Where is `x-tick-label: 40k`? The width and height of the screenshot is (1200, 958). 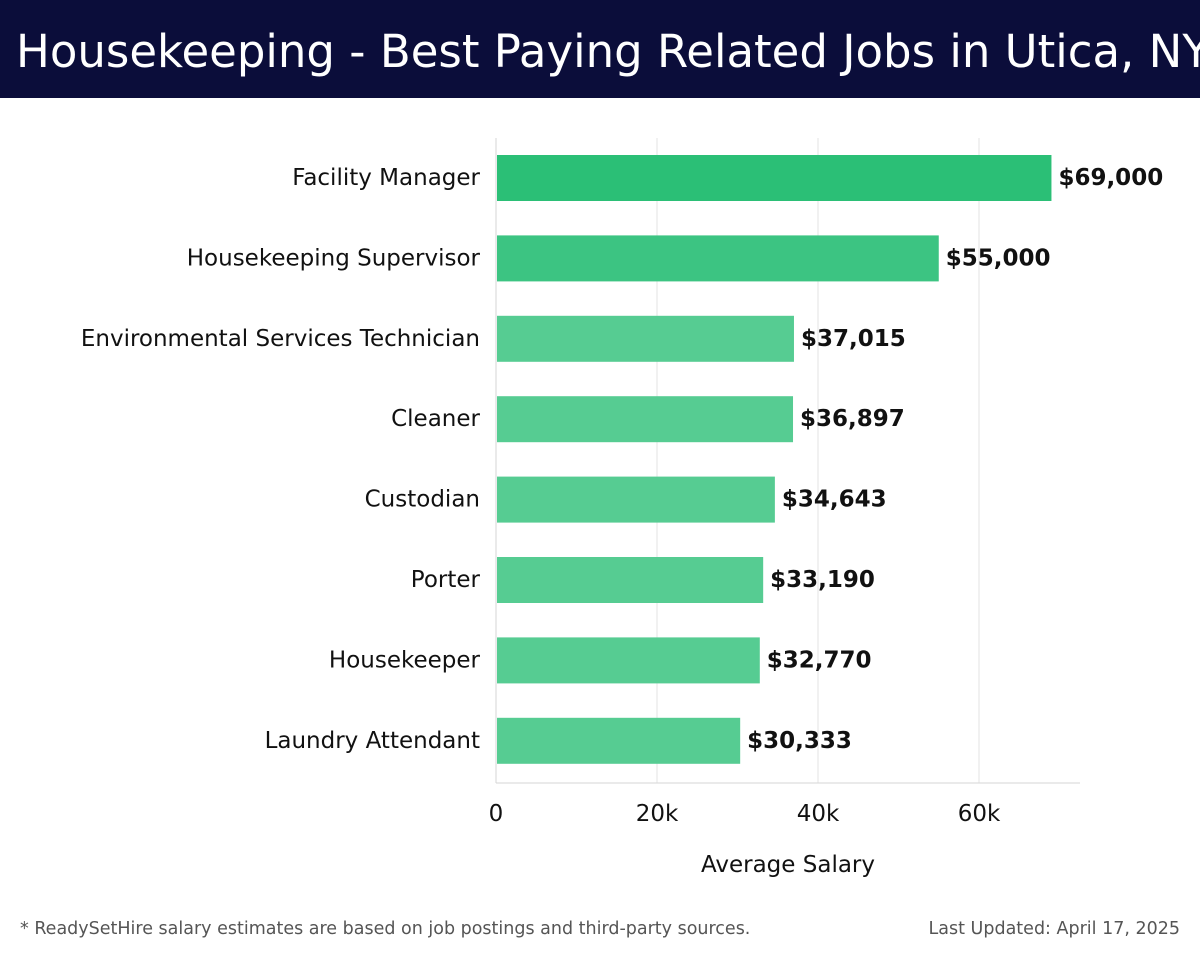
x-tick-label: 40k is located at coordinates (818, 814).